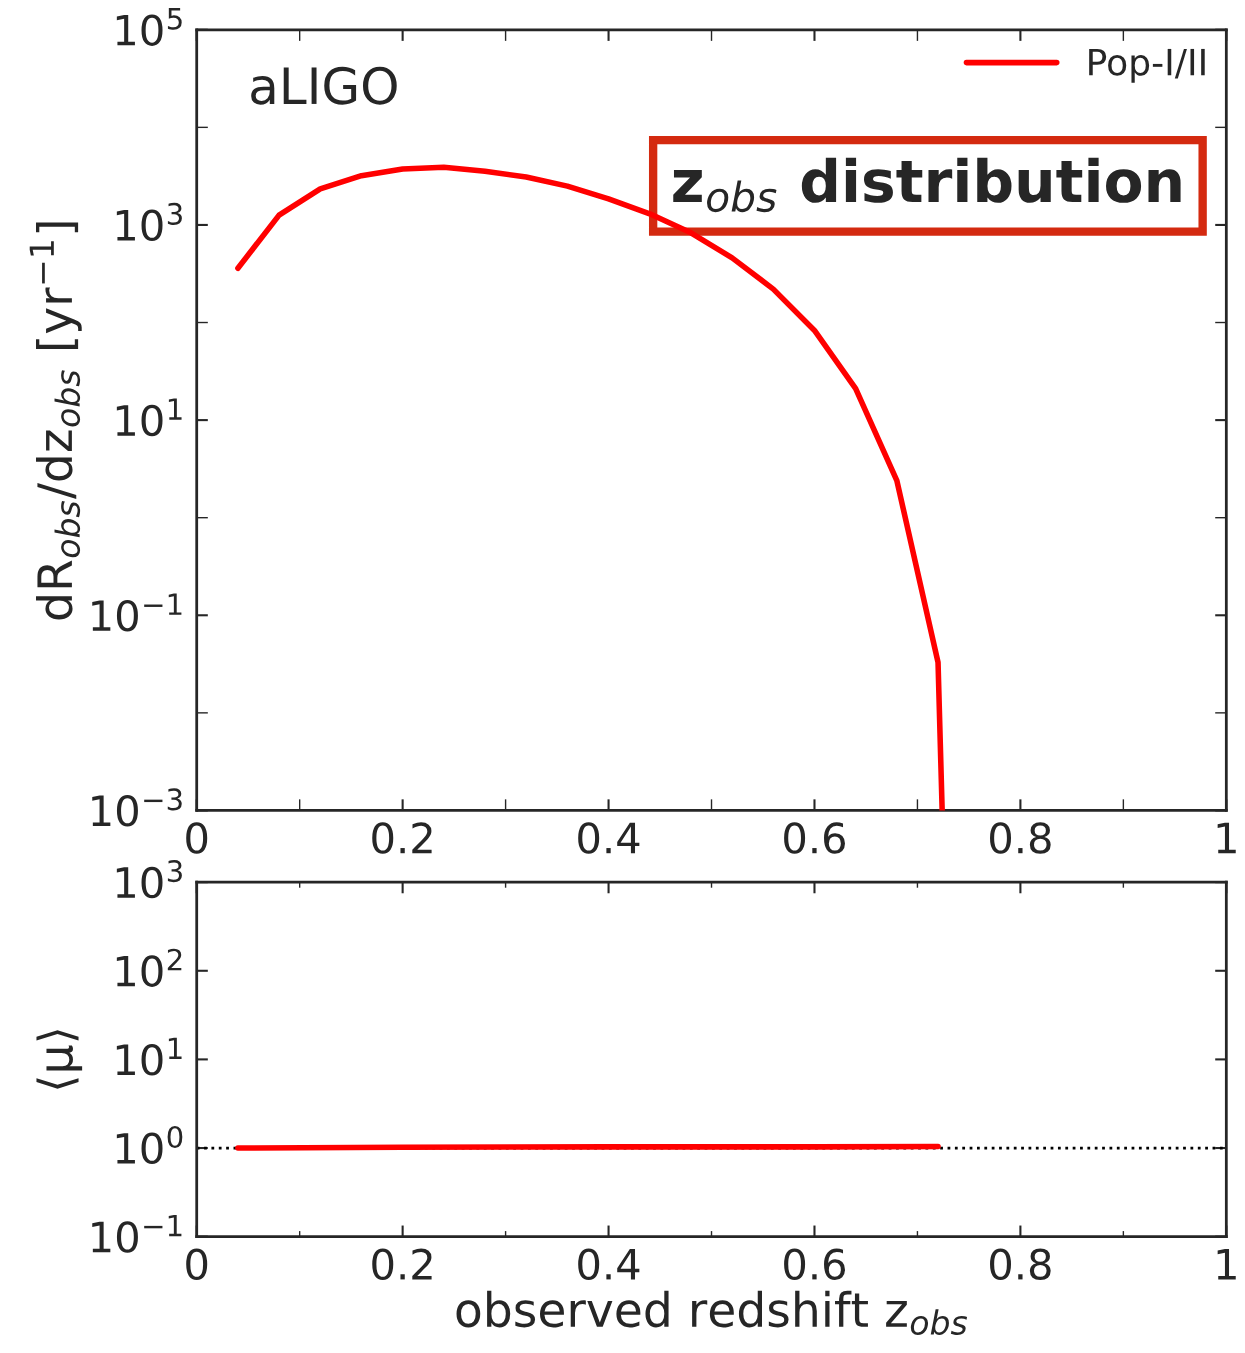 This screenshot has height=1353, width=1245. I want to click on y-tick-label: 10$^{0}$, so click(149, 1145).